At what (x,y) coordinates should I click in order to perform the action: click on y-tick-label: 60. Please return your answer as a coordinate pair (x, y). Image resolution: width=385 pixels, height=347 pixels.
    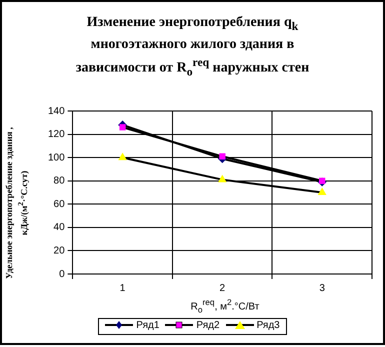
    Looking at the image, I should click on (60, 204).